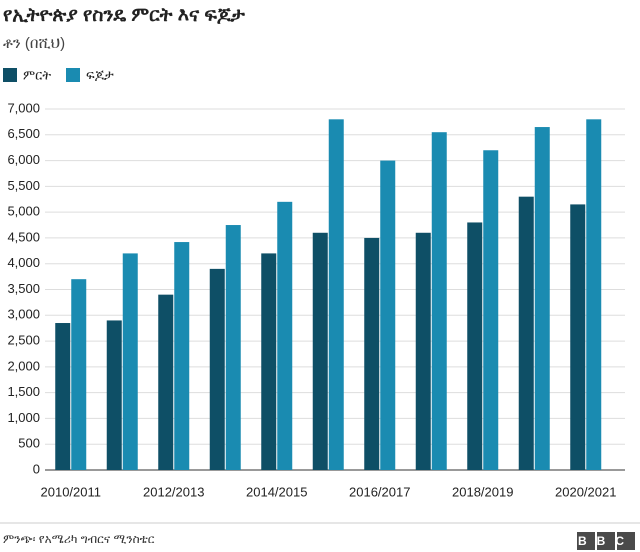 This screenshot has width=640, height=552. Describe the element at coordinates (23, 314) in the screenshot. I see `y-tick-label: 3,000` at that location.